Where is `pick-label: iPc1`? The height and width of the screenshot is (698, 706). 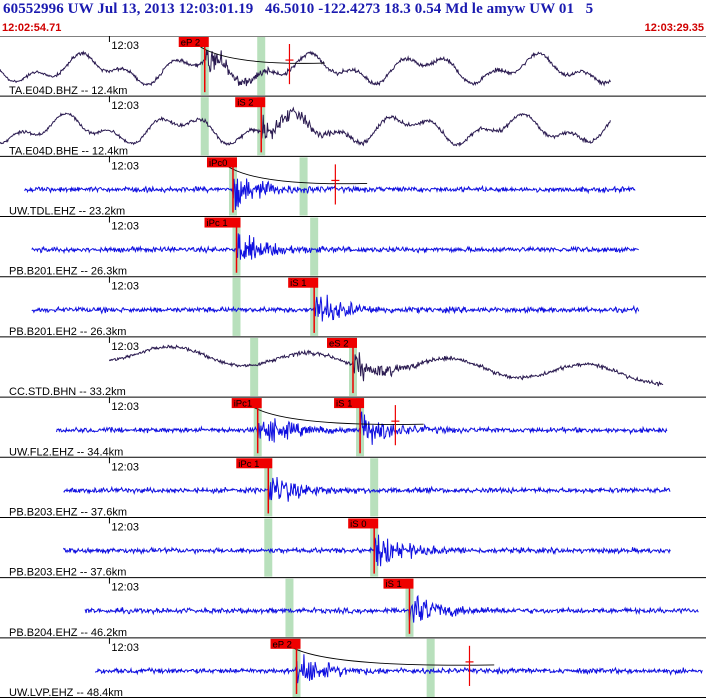
pick-label: iPc1 is located at coordinates (243, 404).